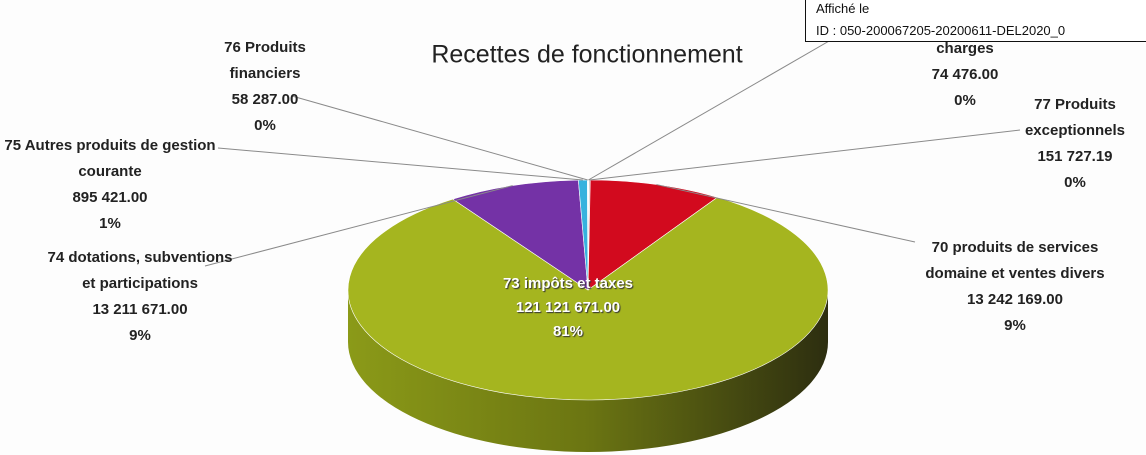 This screenshot has height=455, width=1146. I want to click on pie-side, so click(588, 371).